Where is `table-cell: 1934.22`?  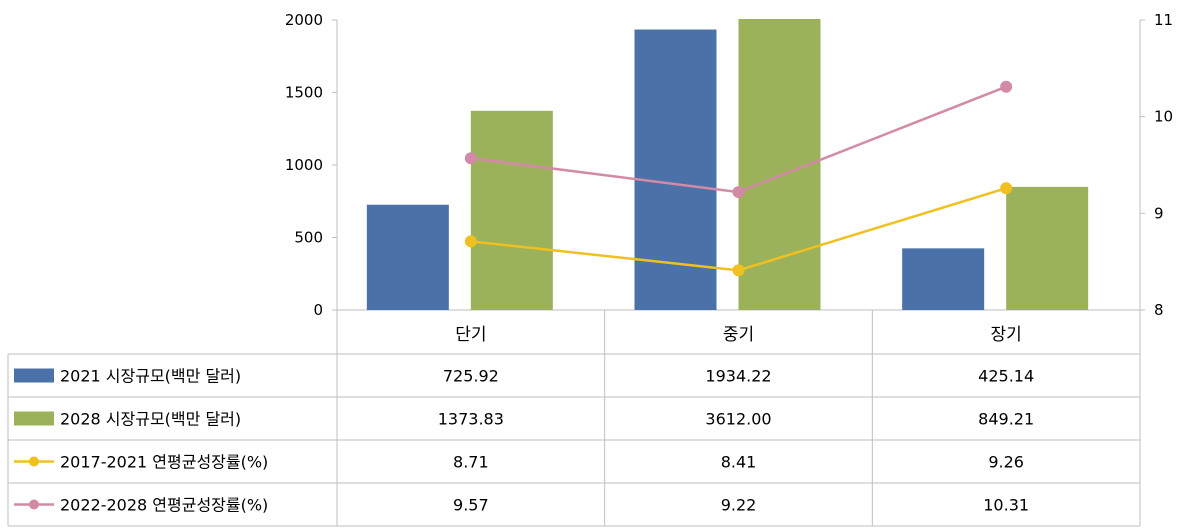
table-cell: 1934.22 is located at coordinates (738, 376).